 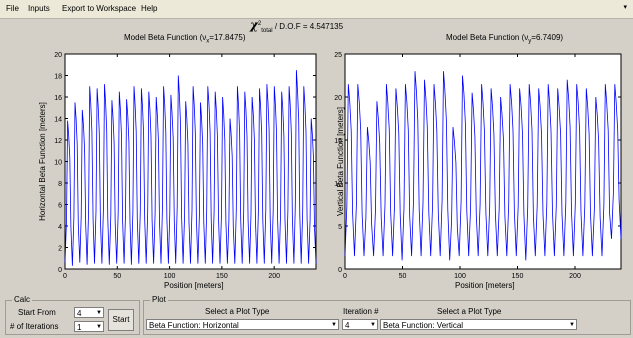 What do you see at coordinates (60, 206) in the screenshot?
I see `horizontal-ytick-label: 6` at bounding box center [60, 206].